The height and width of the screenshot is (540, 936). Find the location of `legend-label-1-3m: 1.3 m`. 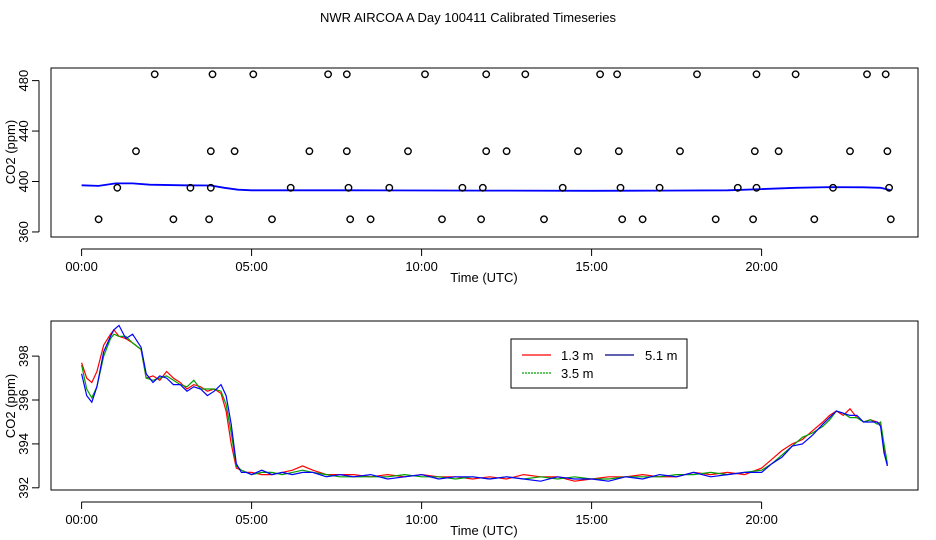

legend-label-1-3m: 1.3 m is located at coordinates (577, 355).